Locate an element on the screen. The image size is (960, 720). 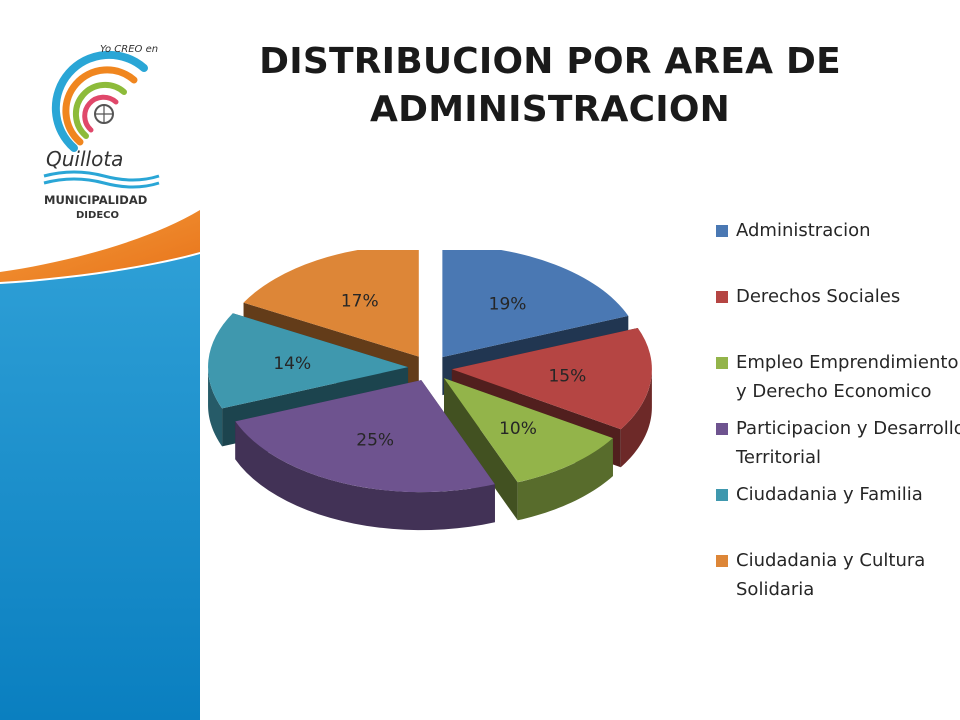
data-label: 10% is located at coordinates (518, 429).